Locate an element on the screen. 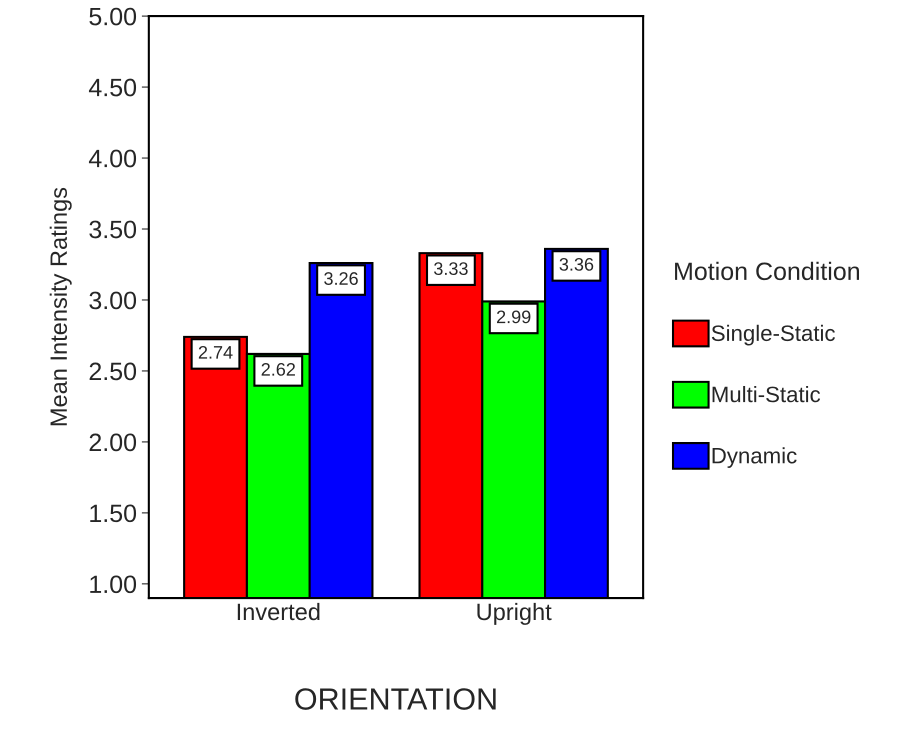 The image size is (902, 732). legend-label: Single-Static is located at coordinates (773, 335).